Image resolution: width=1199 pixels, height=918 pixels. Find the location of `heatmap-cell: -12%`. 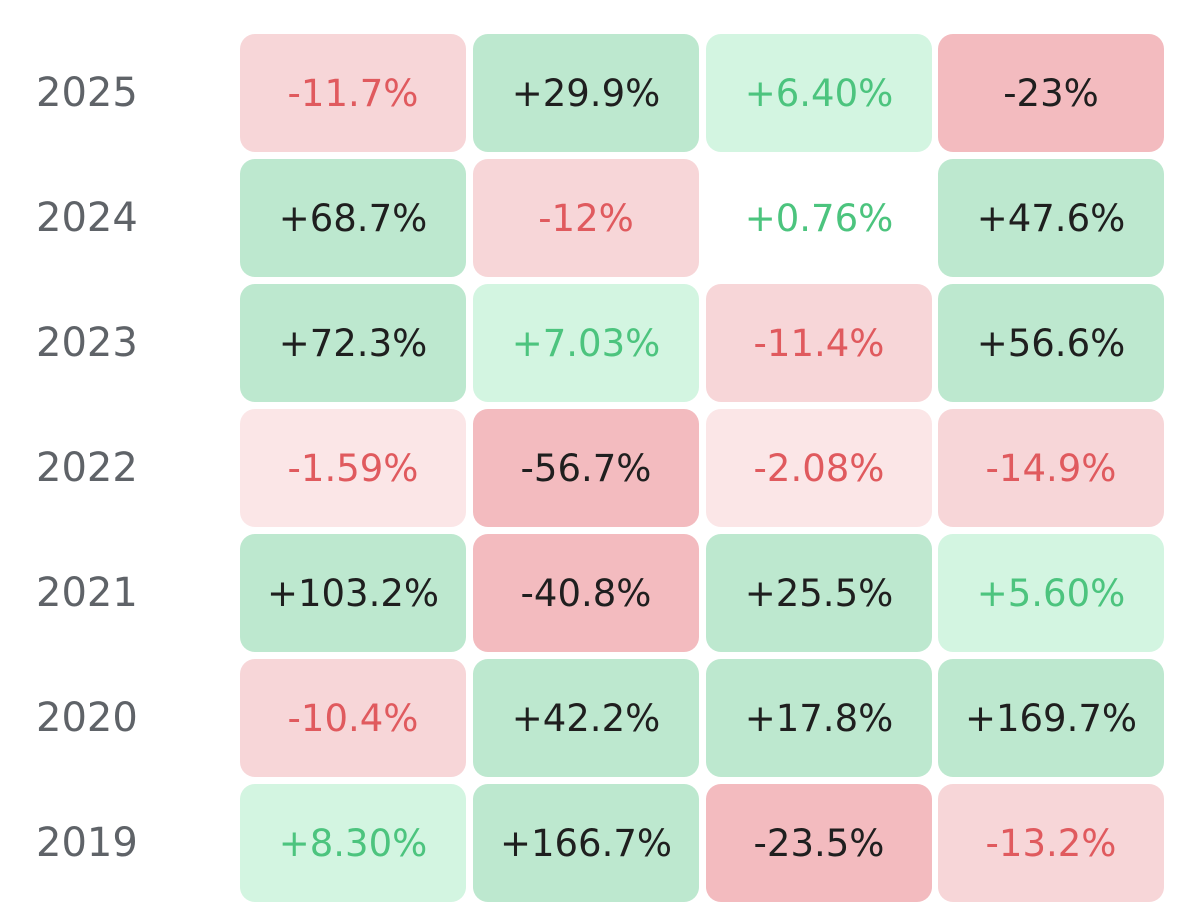

heatmap-cell: -12% is located at coordinates (586, 218).